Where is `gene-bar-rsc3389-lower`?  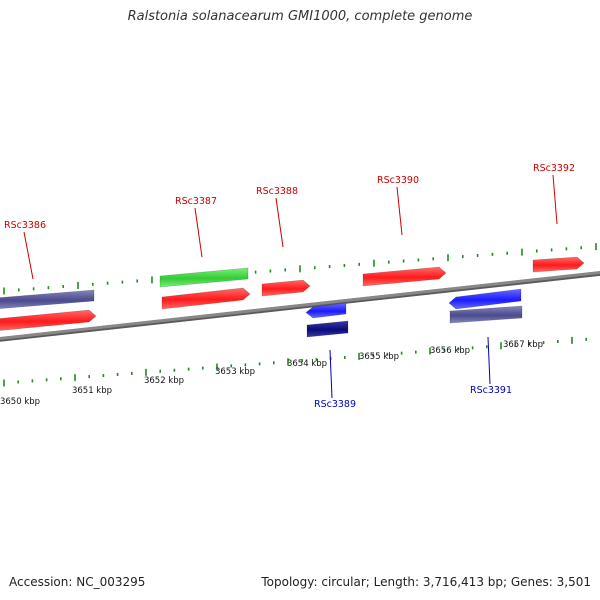
gene-bar-rsc3389-lower is located at coordinates (327, 329).